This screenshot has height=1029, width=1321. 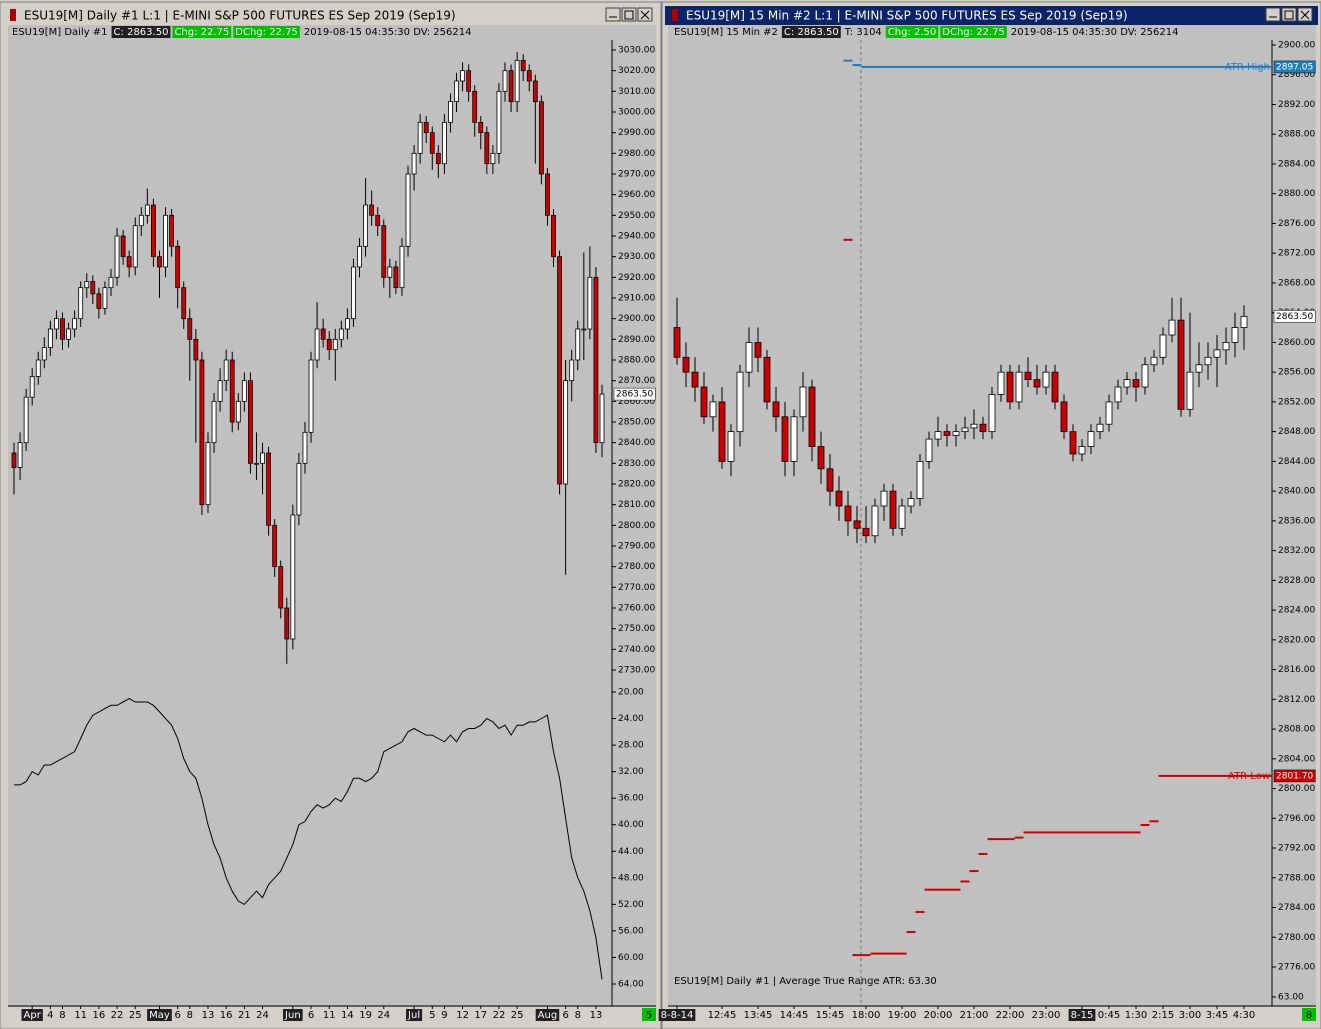 What do you see at coordinates (98, 1015) in the screenshot?
I see `x-tick-label: 16` at bounding box center [98, 1015].